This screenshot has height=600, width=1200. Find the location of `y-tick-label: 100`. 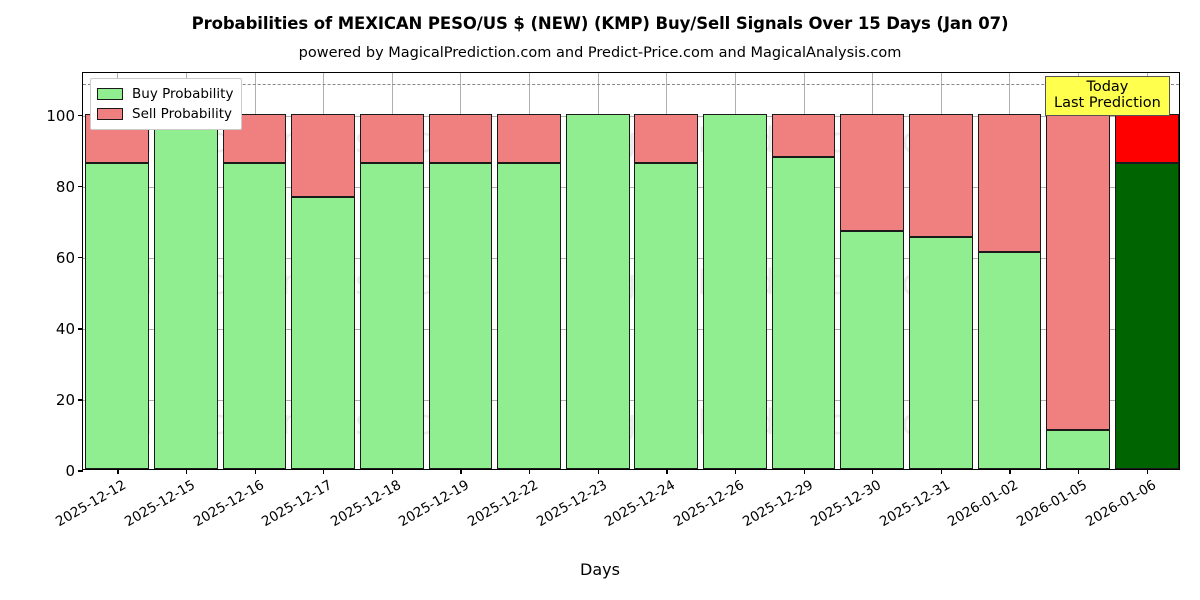

y-tick-label: 100 is located at coordinates (60, 115).